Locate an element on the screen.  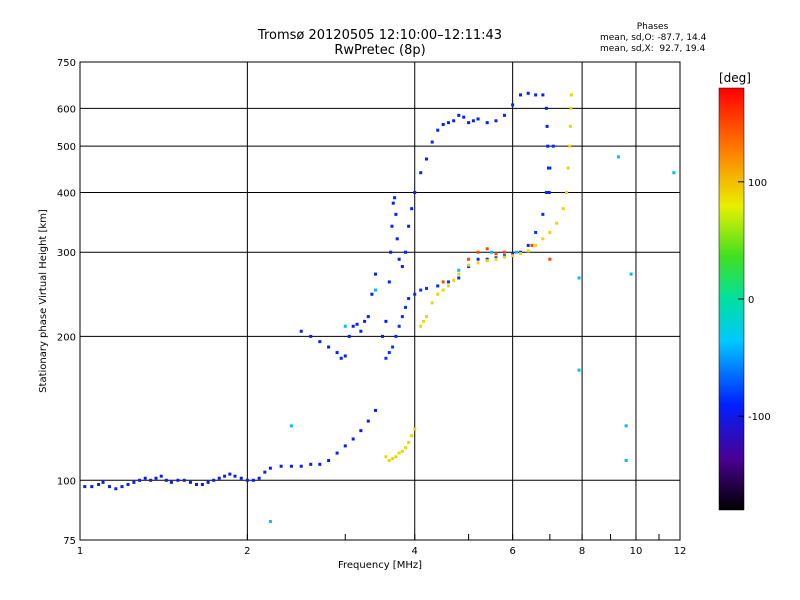
y-tick-label: 600 is located at coordinates (66, 109).